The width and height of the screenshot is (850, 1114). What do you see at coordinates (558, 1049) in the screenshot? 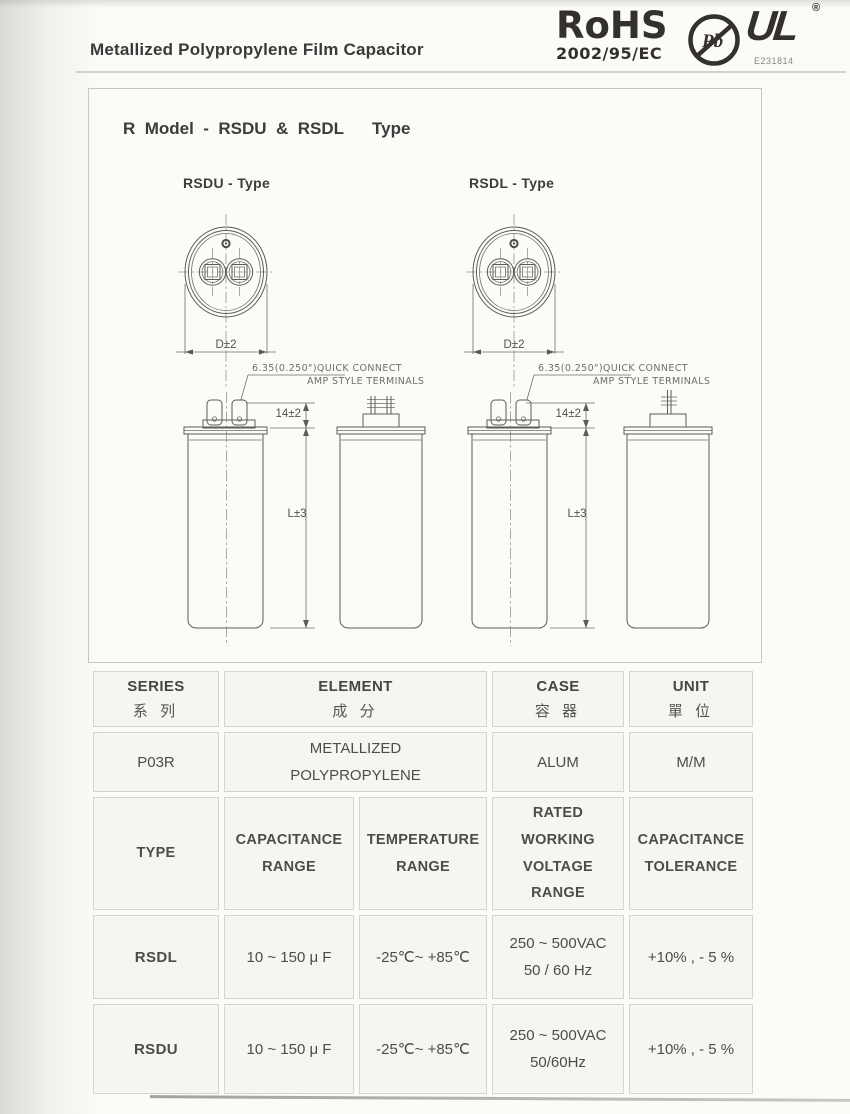
I see `rsdu-voltage: 250 ~ 500VAC 50/60Hz` at bounding box center [558, 1049].